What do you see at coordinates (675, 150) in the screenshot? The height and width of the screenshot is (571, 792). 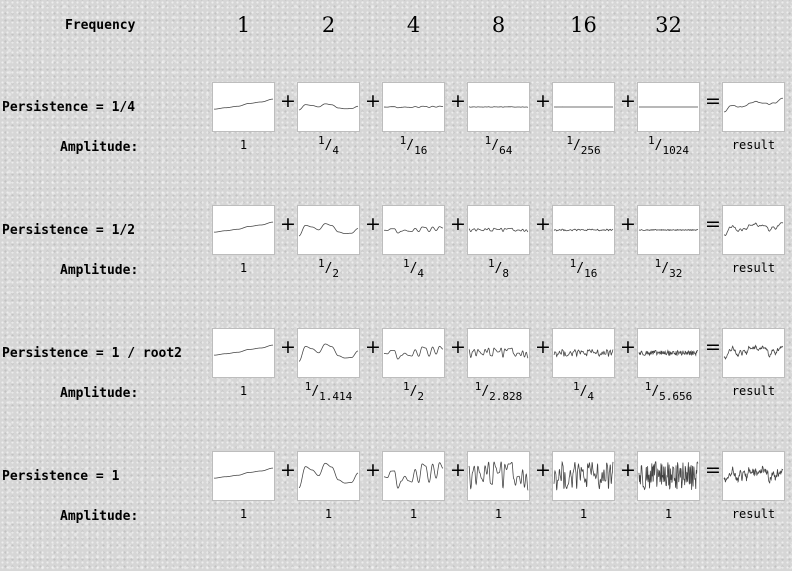 I see `amplitude-denominator: 1024` at bounding box center [675, 150].